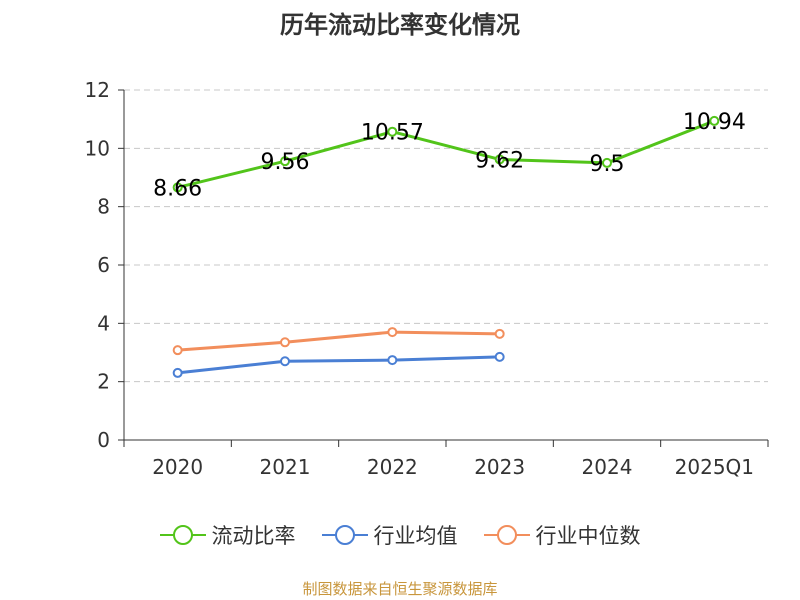 The image size is (800, 600). I want to click on y-tick-label: 4, so click(103, 323).